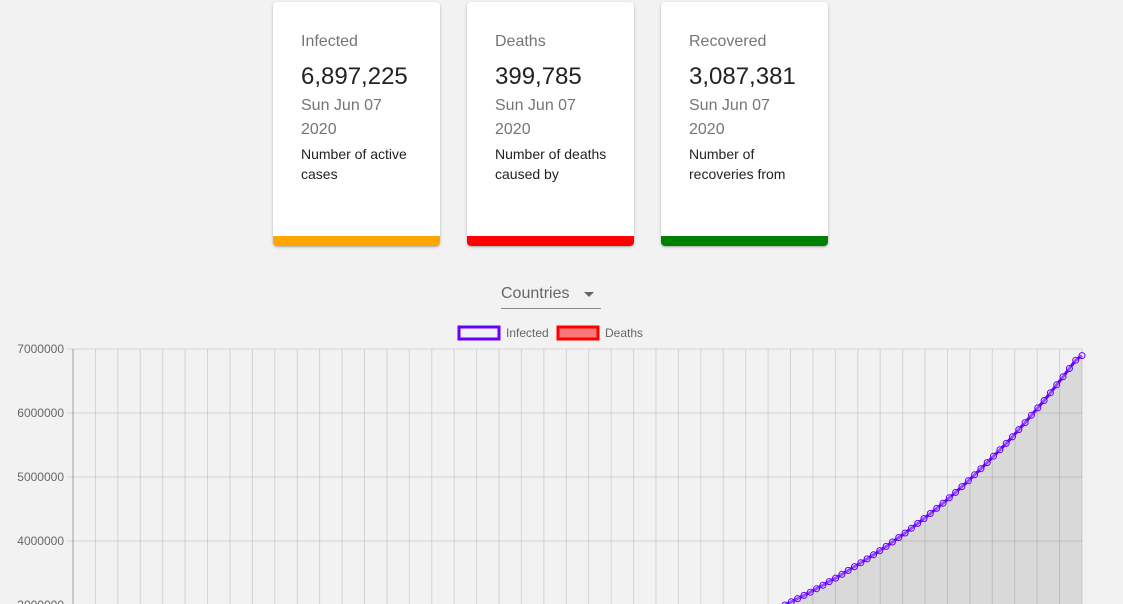 The height and width of the screenshot is (604, 1123). Describe the element at coordinates (40, 413) in the screenshot. I see `y-tick-label: 6000000` at that location.